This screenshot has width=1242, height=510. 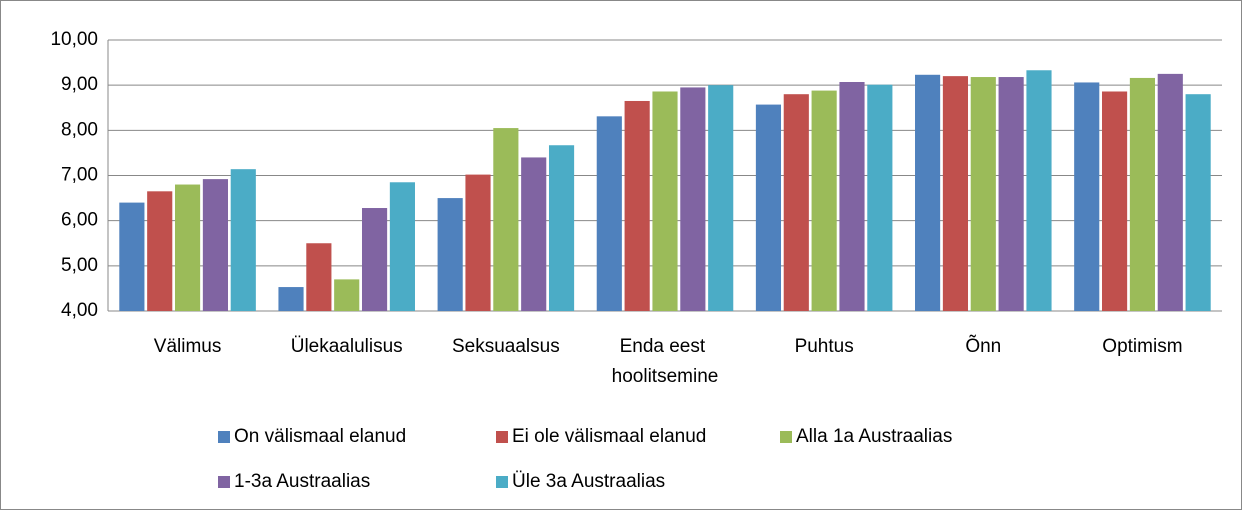 I want to click on y-tick-label: 8,00, so click(x=79, y=129).